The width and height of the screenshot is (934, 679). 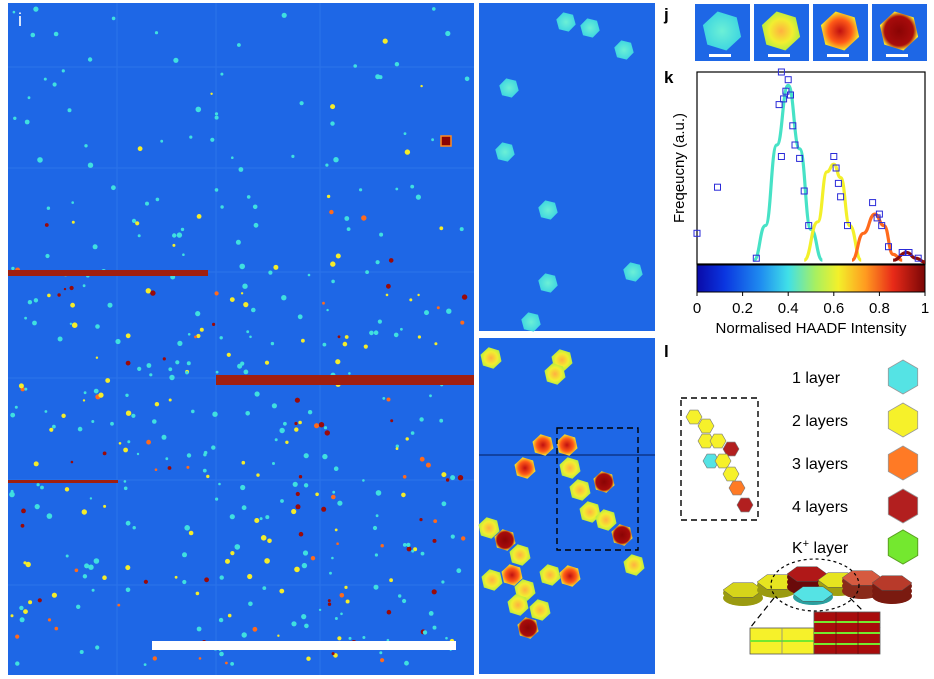 I want to click on layer-legend: 1 layer 2 layers 3 layers 4 layers, so click(x=855, y=441).